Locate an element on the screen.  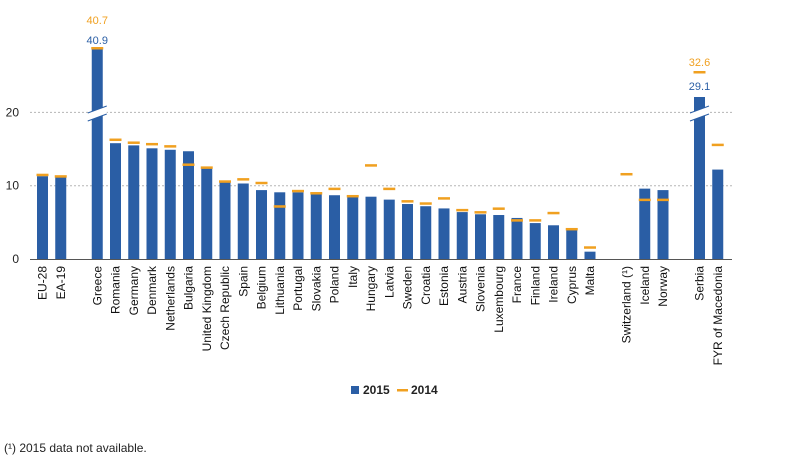
x-tick-label: Hungary is located at coordinates (371, 288).